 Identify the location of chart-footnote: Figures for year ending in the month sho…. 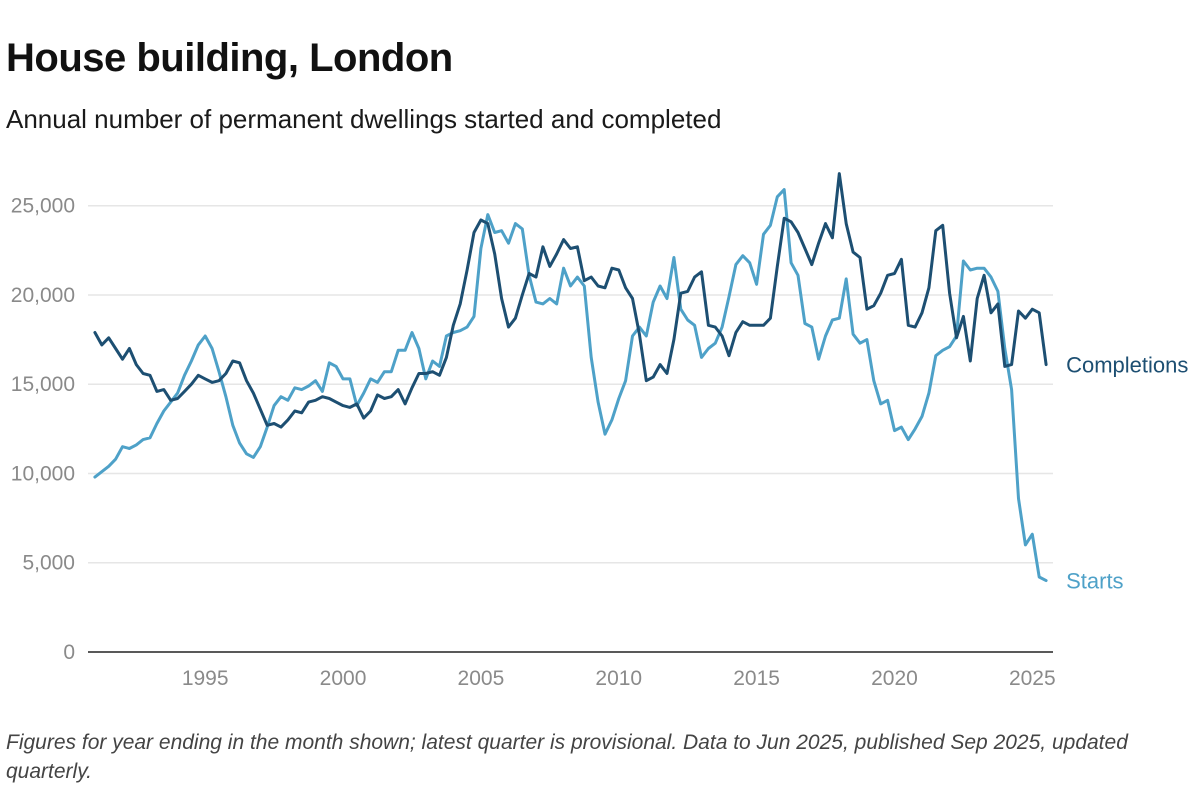
(567, 757).